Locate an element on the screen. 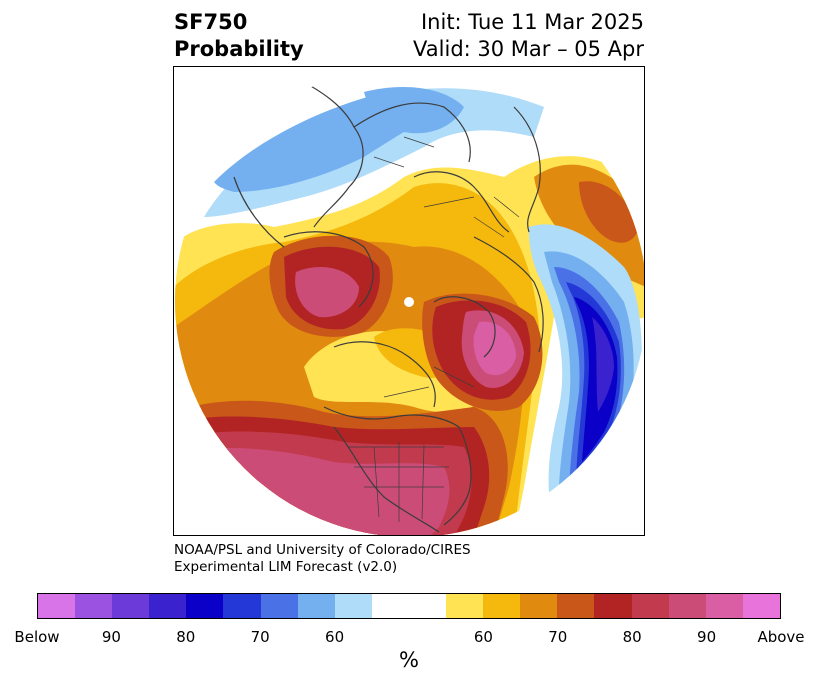 The image size is (819, 686). political-borders is located at coordinates (434, 329).